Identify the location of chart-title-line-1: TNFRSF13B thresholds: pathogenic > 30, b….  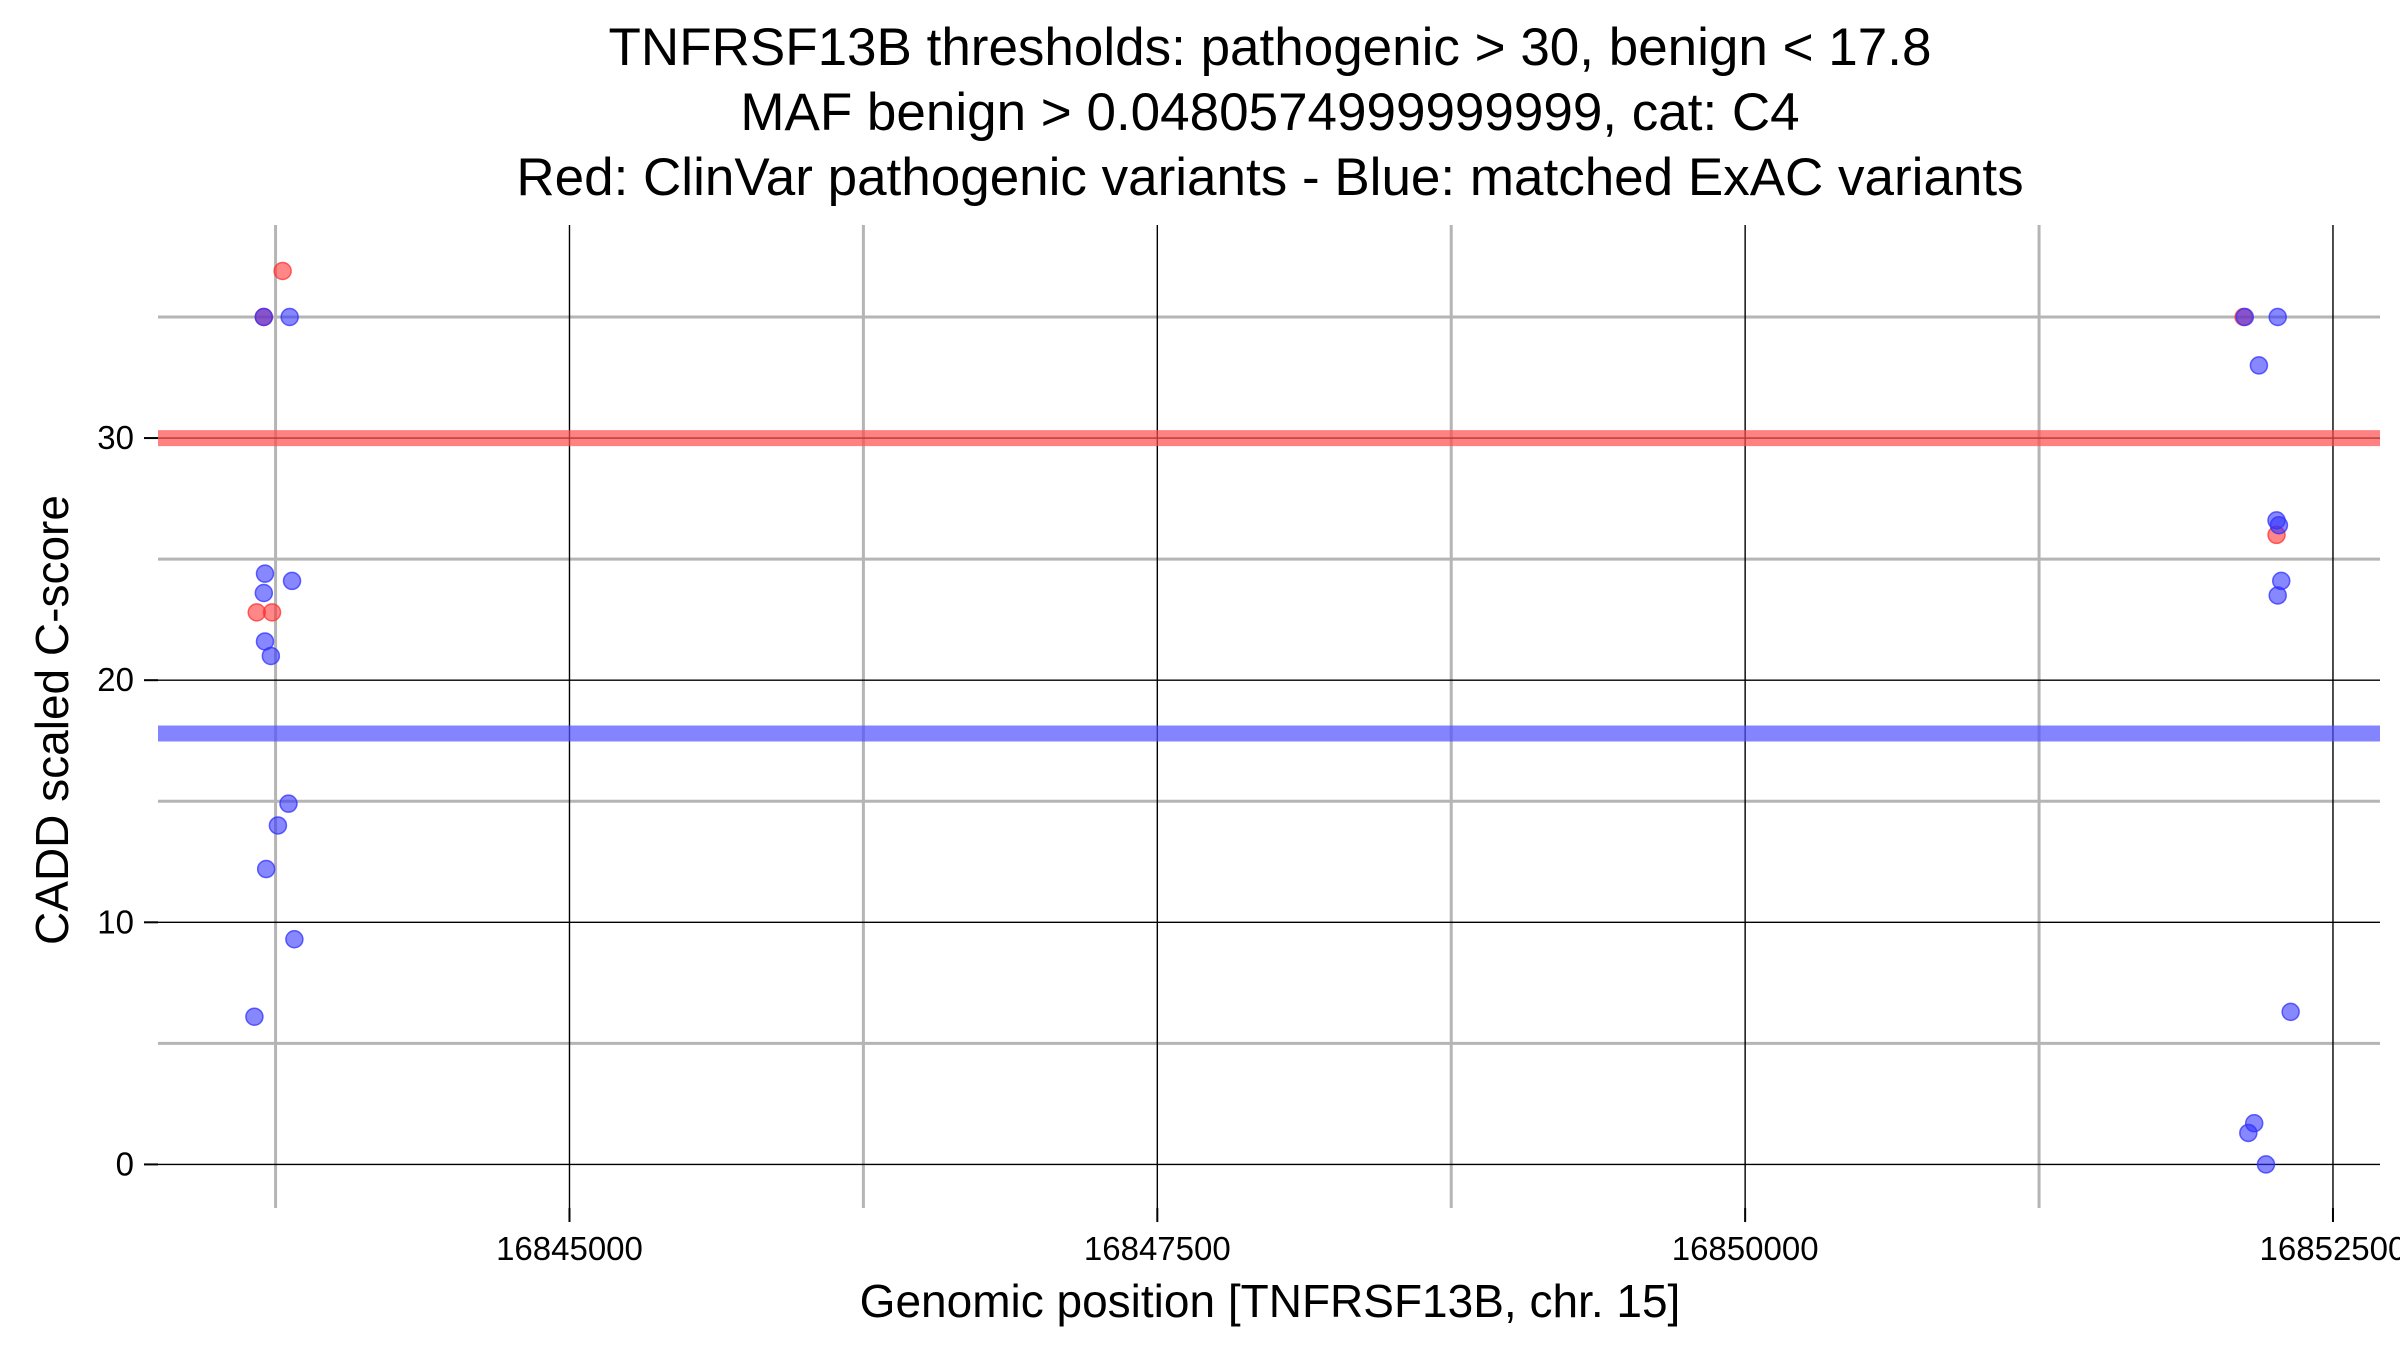
(1270, 47).